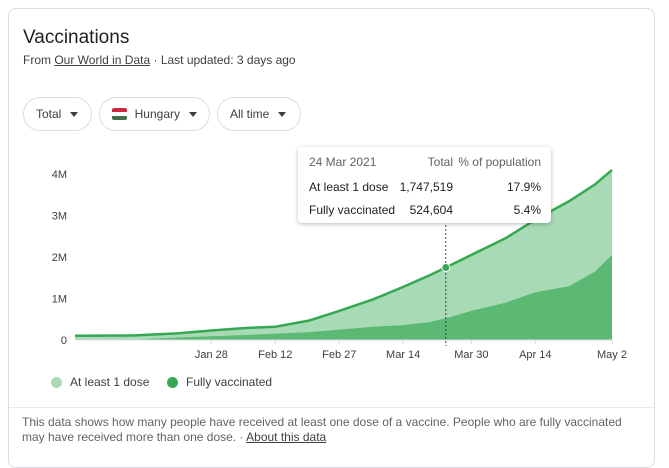  Describe the element at coordinates (535, 355) in the screenshot. I see `x-tick-label: Apr 14` at that location.